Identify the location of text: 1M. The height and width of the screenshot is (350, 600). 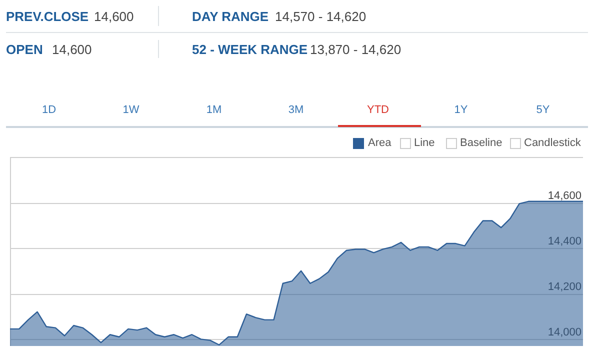
(214, 110).